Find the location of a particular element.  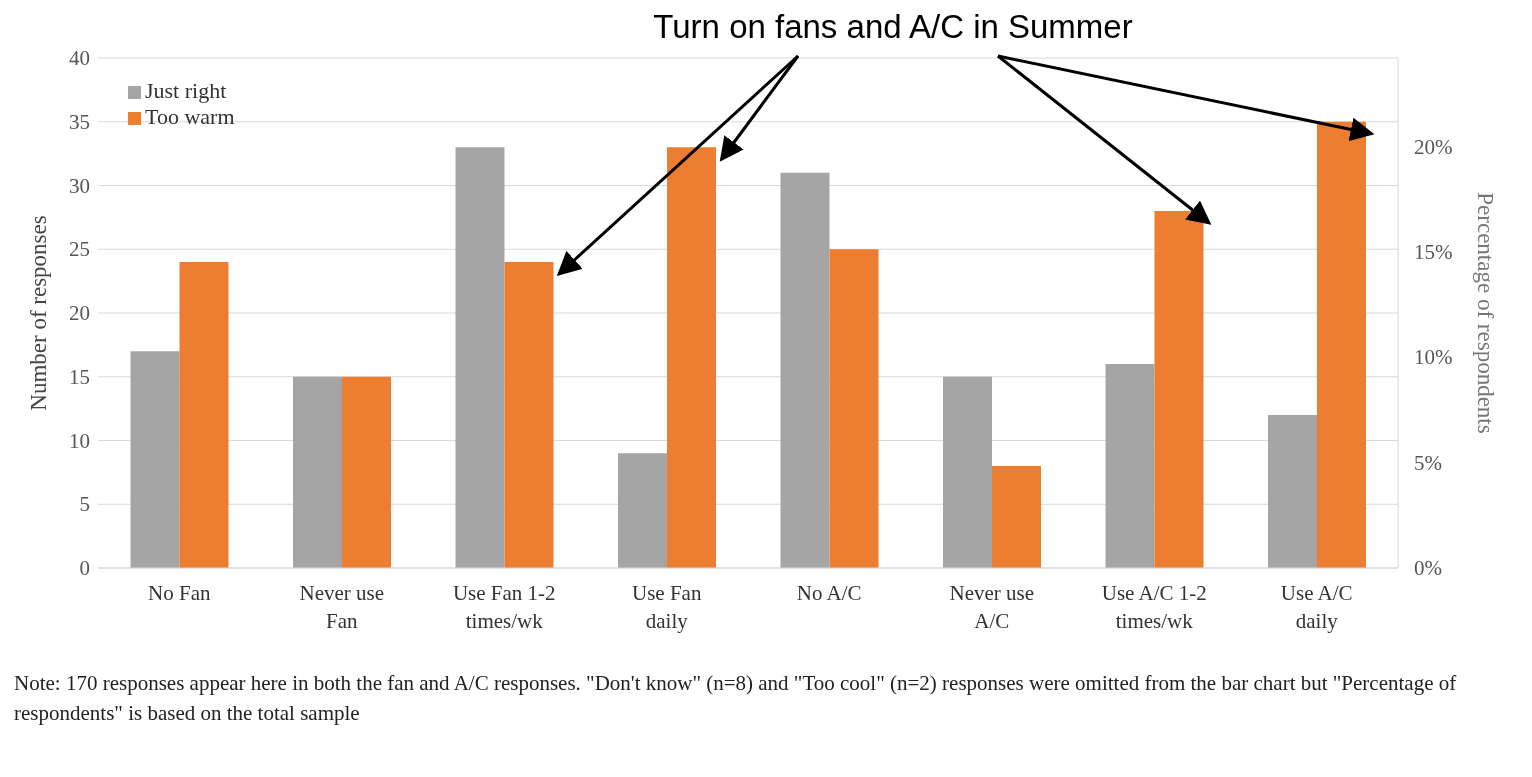

legend-label: Just right is located at coordinates (186, 90).